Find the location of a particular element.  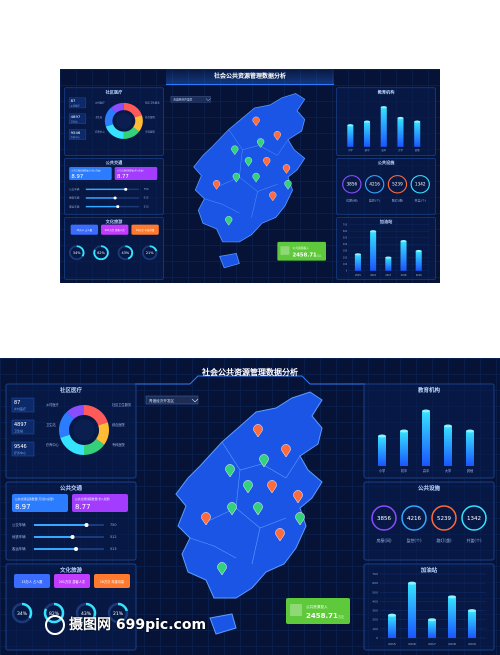

culture-ring-value: 43% is located at coordinates (86, 614).